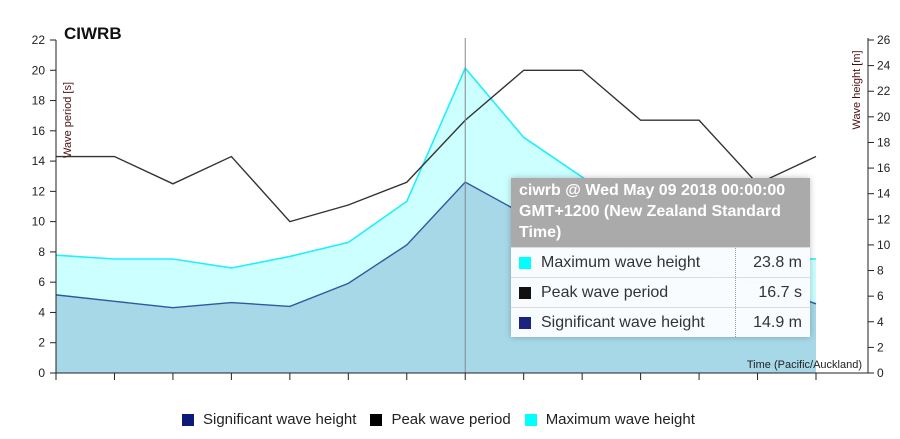 The image size is (900, 439). I want to click on y-tick-label-right: 16, so click(884, 168).